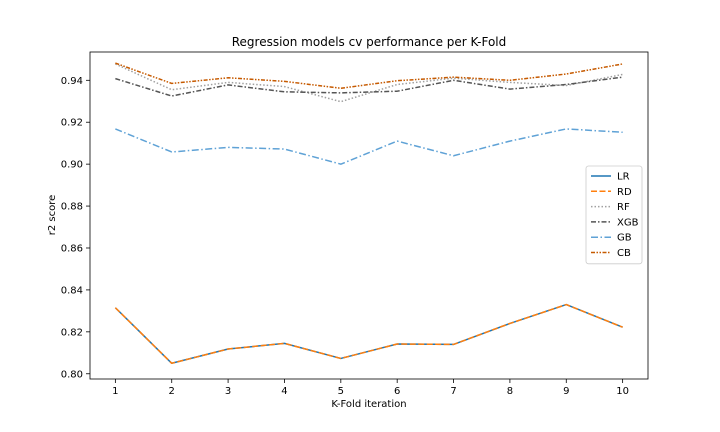 The height and width of the screenshot is (432, 720). What do you see at coordinates (75, 228) in the screenshot?
I see `y-axis: 0.80 0.82 0.84 0.86 0.88 0.90 0.92 0.94` at bounding box center [75, 228].